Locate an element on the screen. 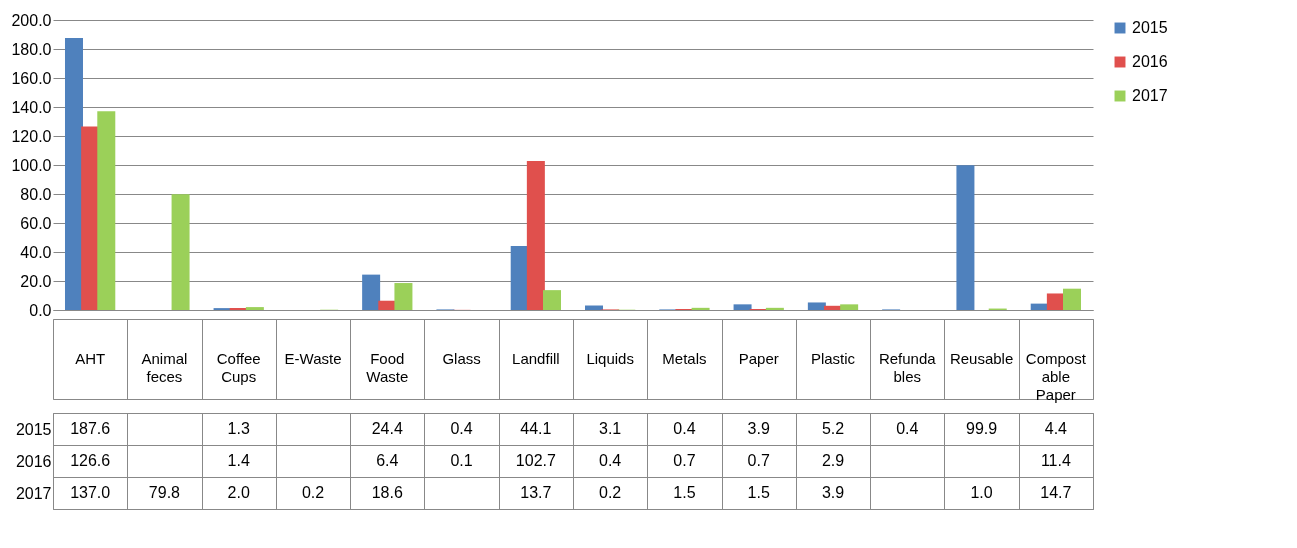 This screenshot has height=548, width=1297. data-label: 102.7 is located at coordinates (535, 460).